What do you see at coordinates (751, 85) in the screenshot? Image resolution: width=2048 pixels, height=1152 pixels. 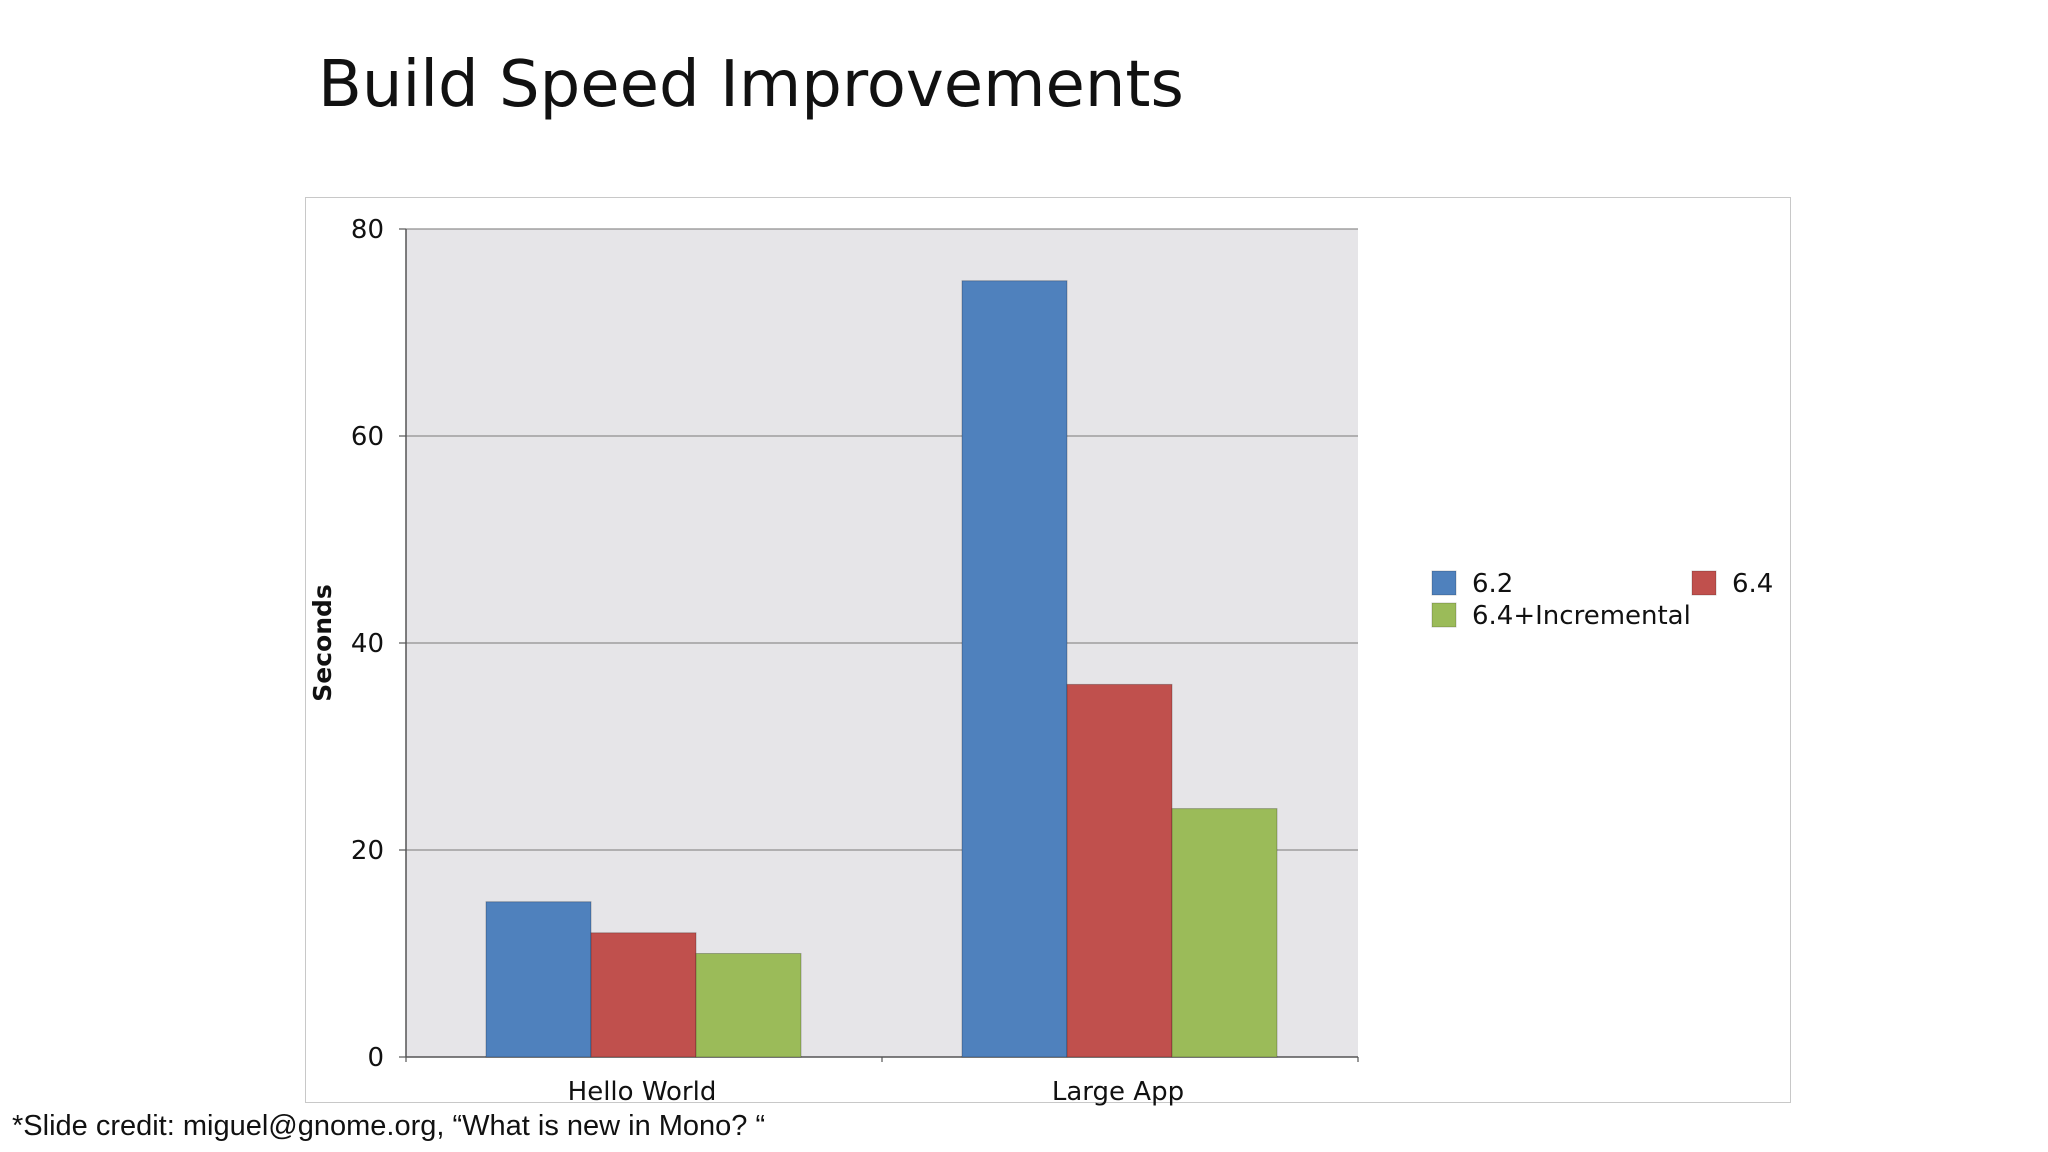 I see `slide-title: Build Speed Improvements` at bounding box center [751, 85].